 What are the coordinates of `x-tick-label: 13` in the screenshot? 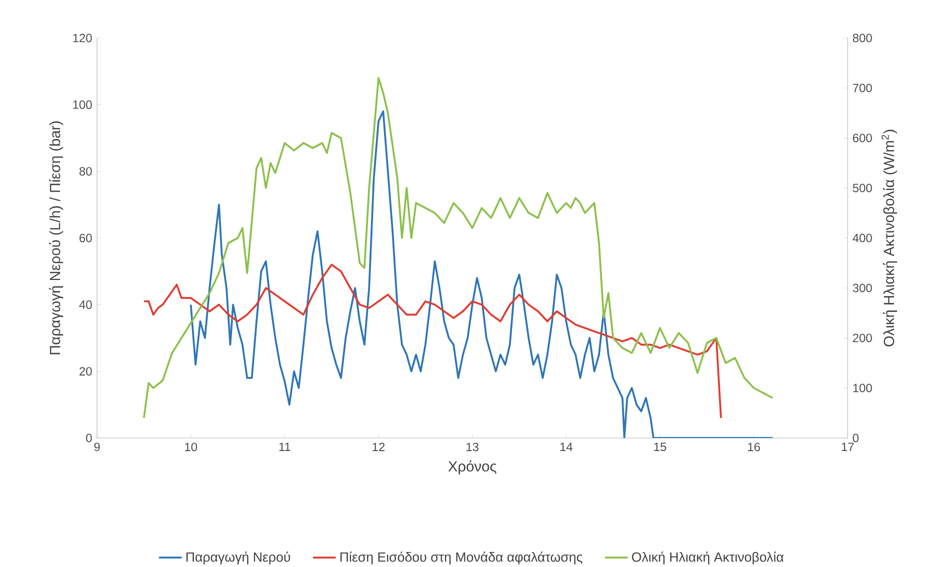 It's located at (472, 447).